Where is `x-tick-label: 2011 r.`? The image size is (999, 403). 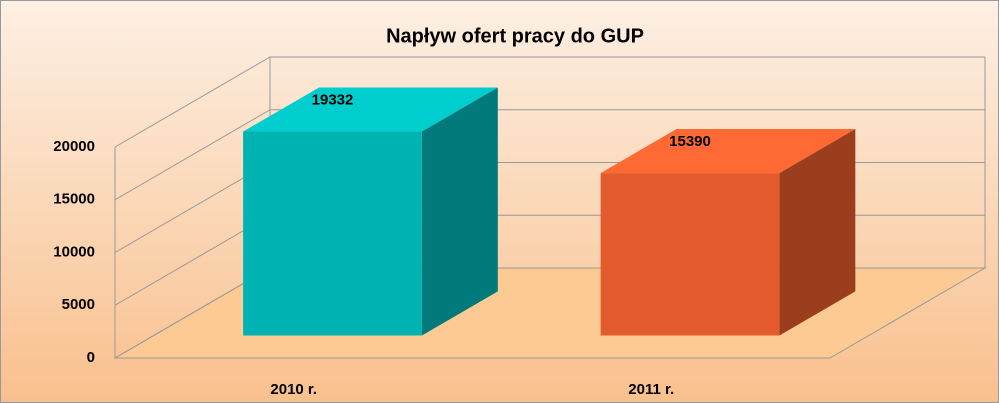
x-tick-label: 2011 r. is located at coordinates (651, 389).